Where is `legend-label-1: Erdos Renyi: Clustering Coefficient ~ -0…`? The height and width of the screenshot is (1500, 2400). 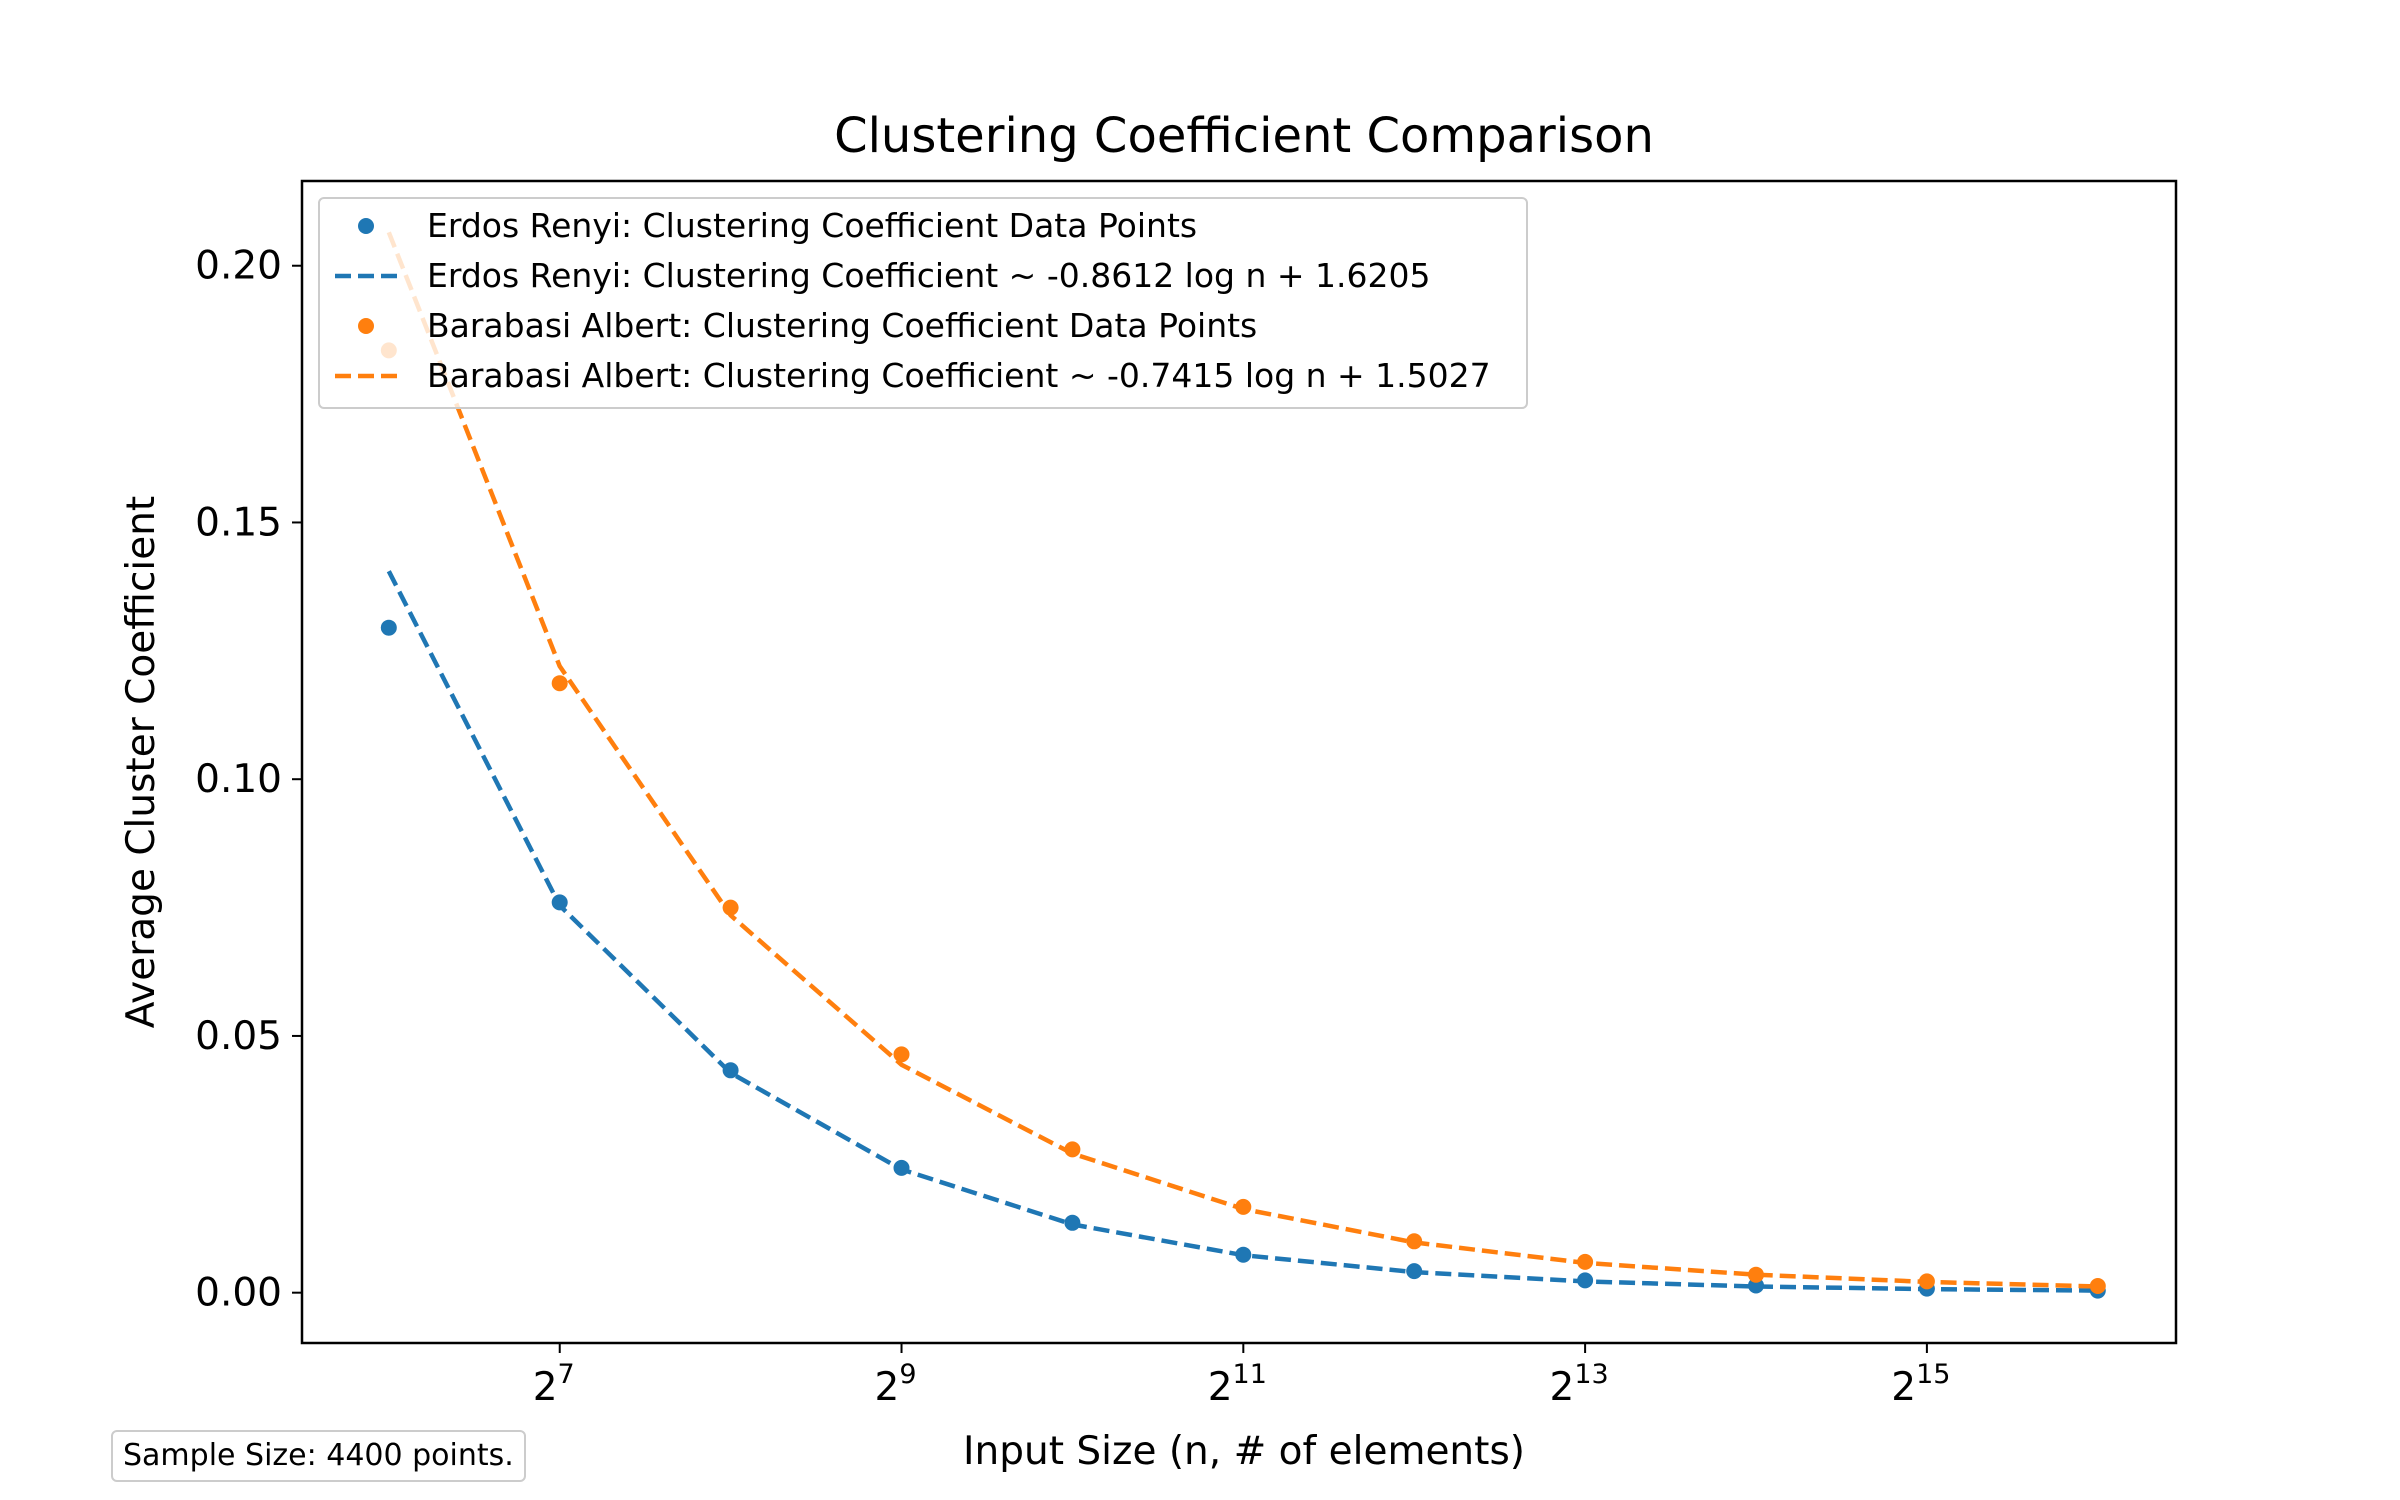
legend-label-1: Erdos Renyi: Clustering Coefficient ~ -0… is located at coordinates (929, 275).